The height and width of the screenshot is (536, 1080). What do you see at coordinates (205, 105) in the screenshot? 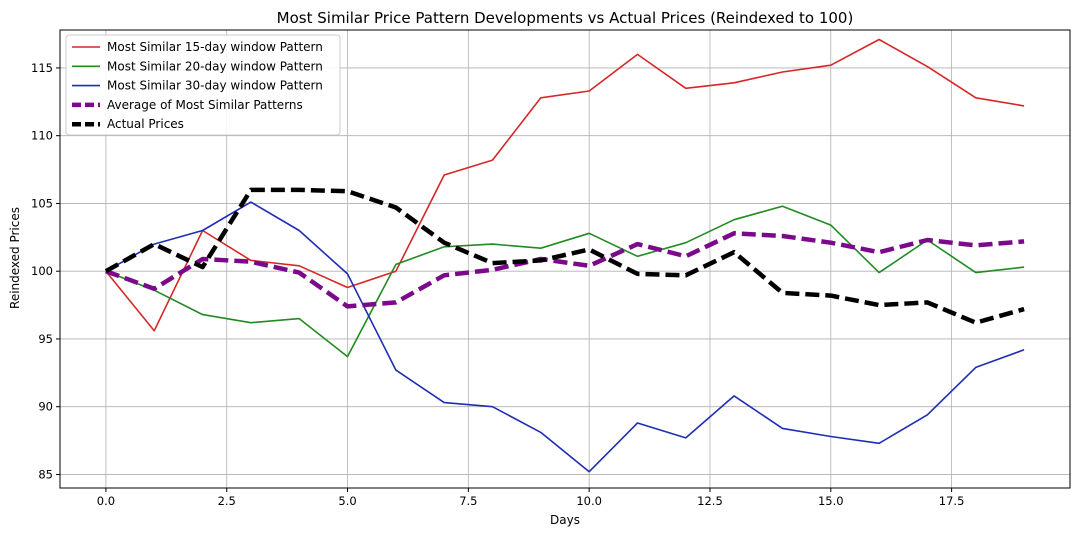
I see `legend-label: Average of Most Similar Patterns` at bounding box center [205, 105].